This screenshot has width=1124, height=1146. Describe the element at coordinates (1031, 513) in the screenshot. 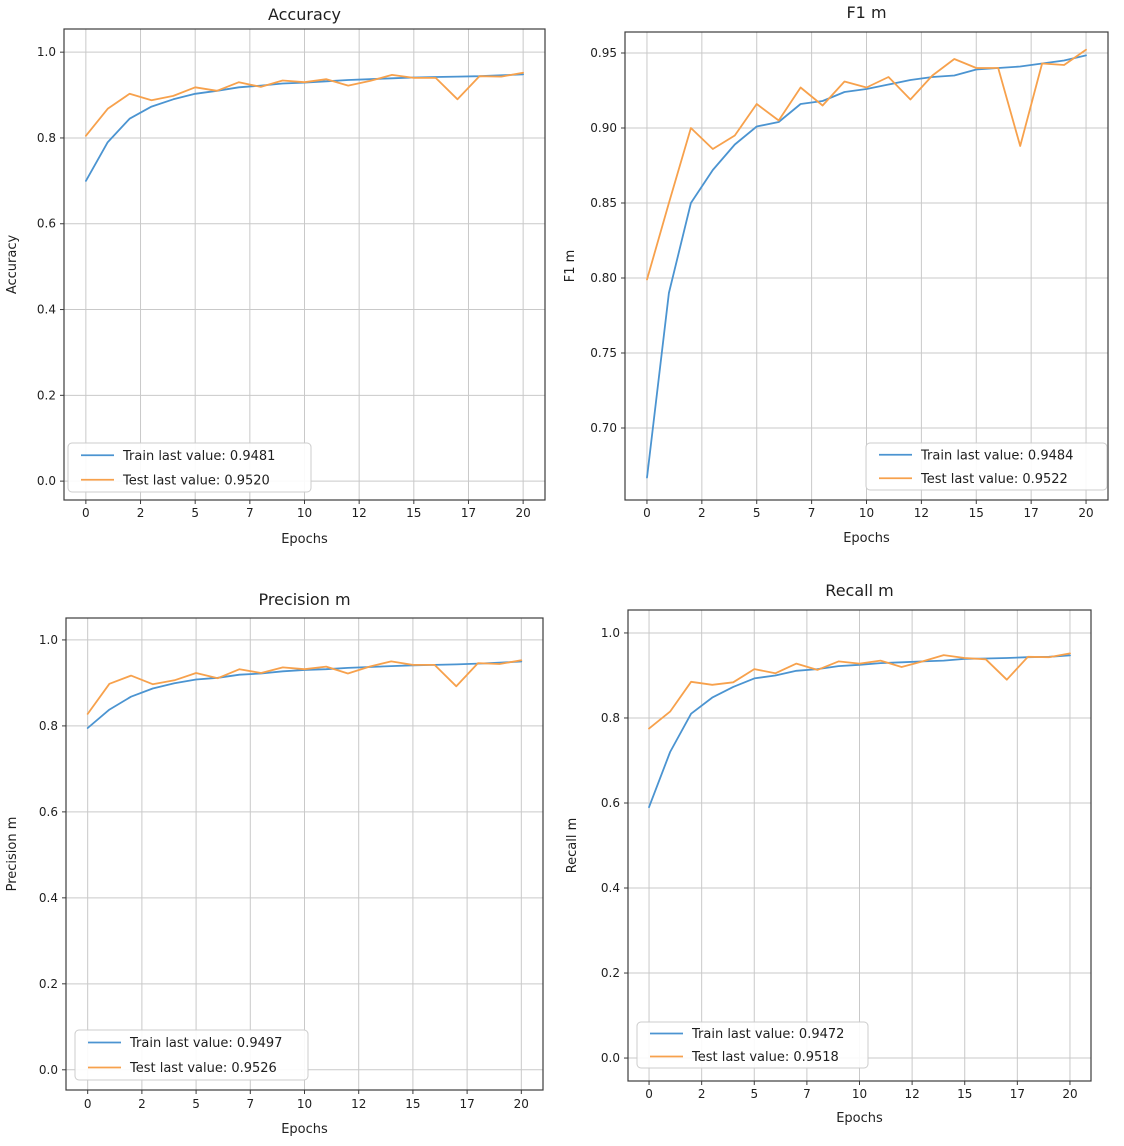

I see `f1-xtick-label: 17` at that location.